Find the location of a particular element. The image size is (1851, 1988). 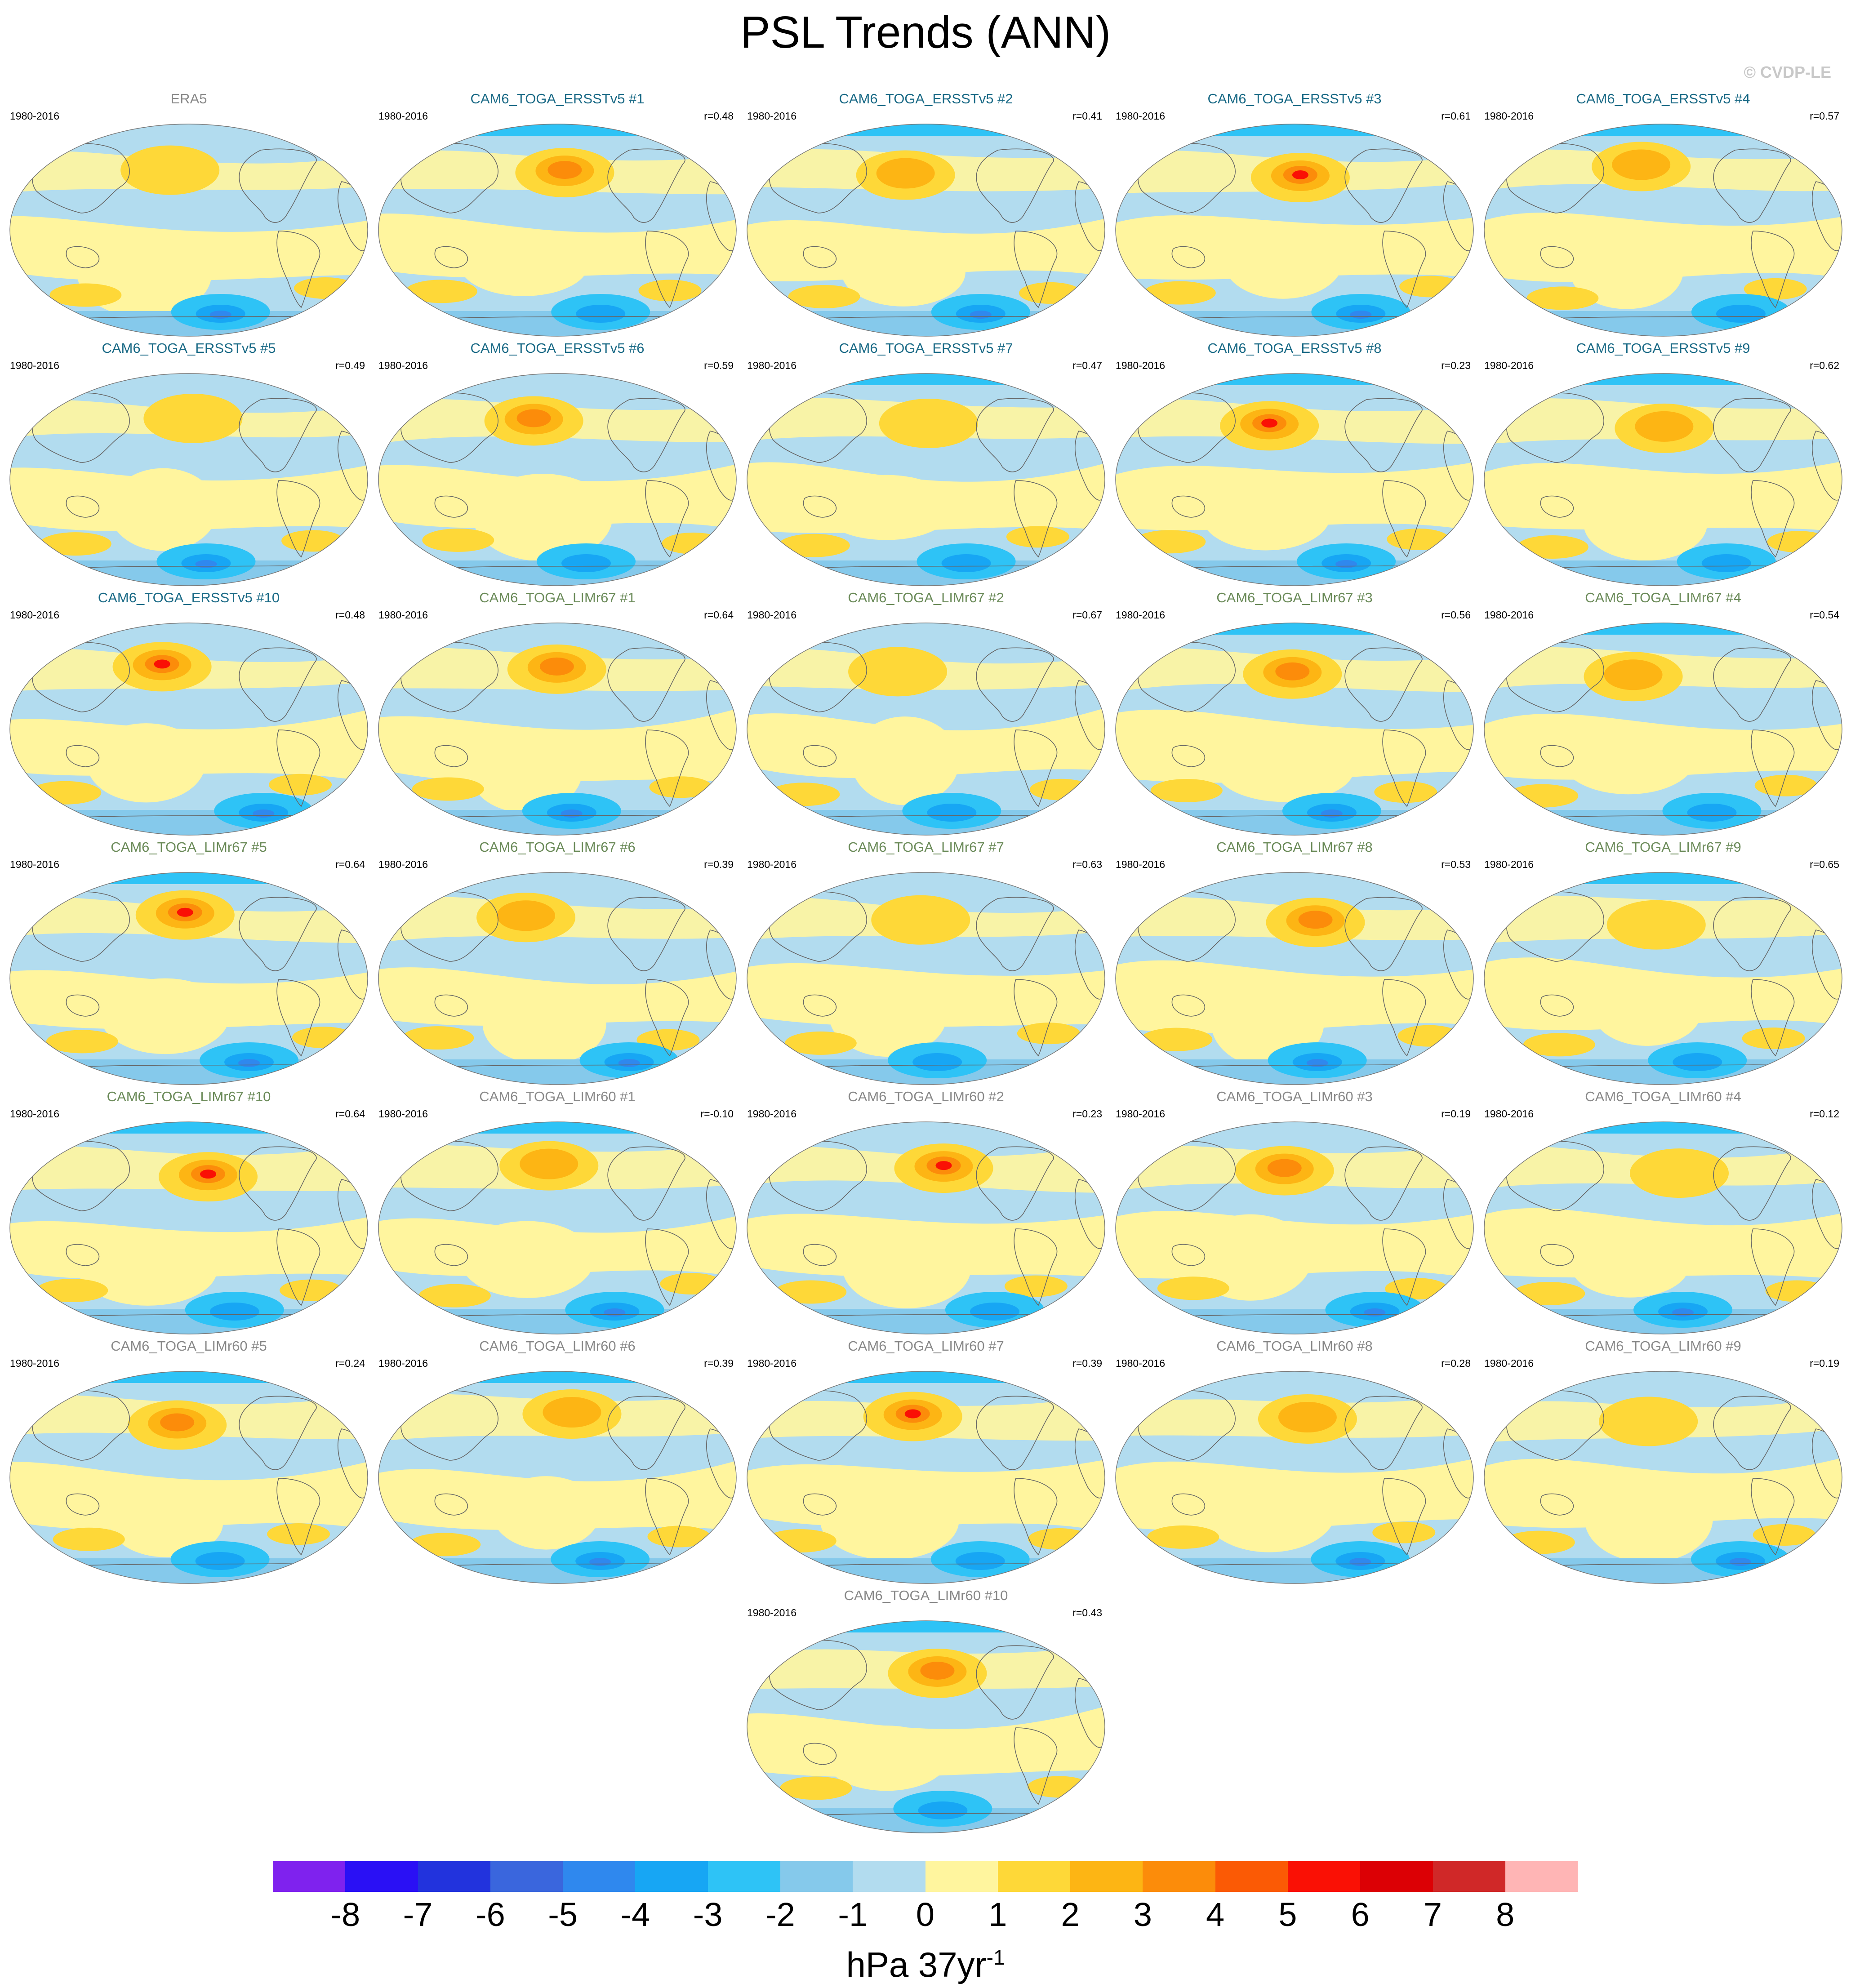

map-panel: CAM6_TOGA_LIMr67 #7 1980-2016 r=0.63 is located at coordinates (926, 961).